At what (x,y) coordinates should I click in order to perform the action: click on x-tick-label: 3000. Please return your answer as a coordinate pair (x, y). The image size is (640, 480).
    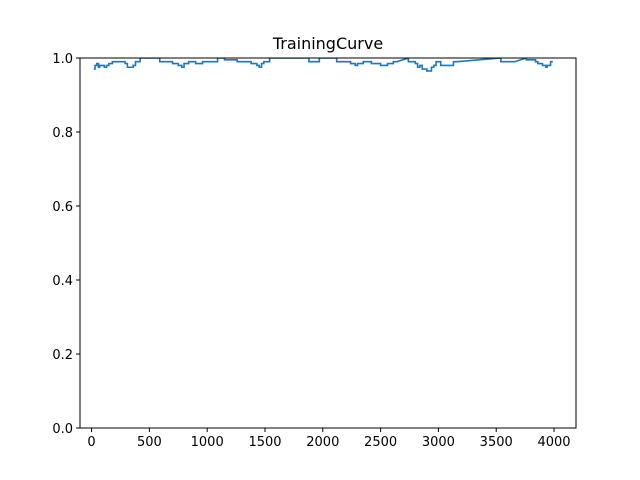
    Looking at the image, I should click on (438, 442).